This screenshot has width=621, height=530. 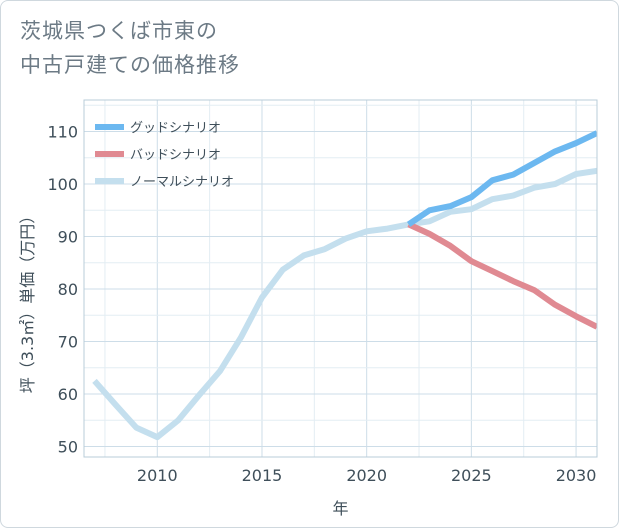 I want to click on chart-title-line-2: 中古戸建ての価格推移, so click(x=130, y=65).